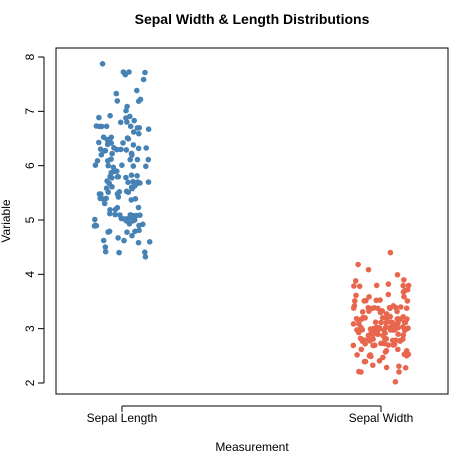 The image size is (455, 459). I want to click on chart-title: Sepal Width & Length Distributions, so click(252, 19).